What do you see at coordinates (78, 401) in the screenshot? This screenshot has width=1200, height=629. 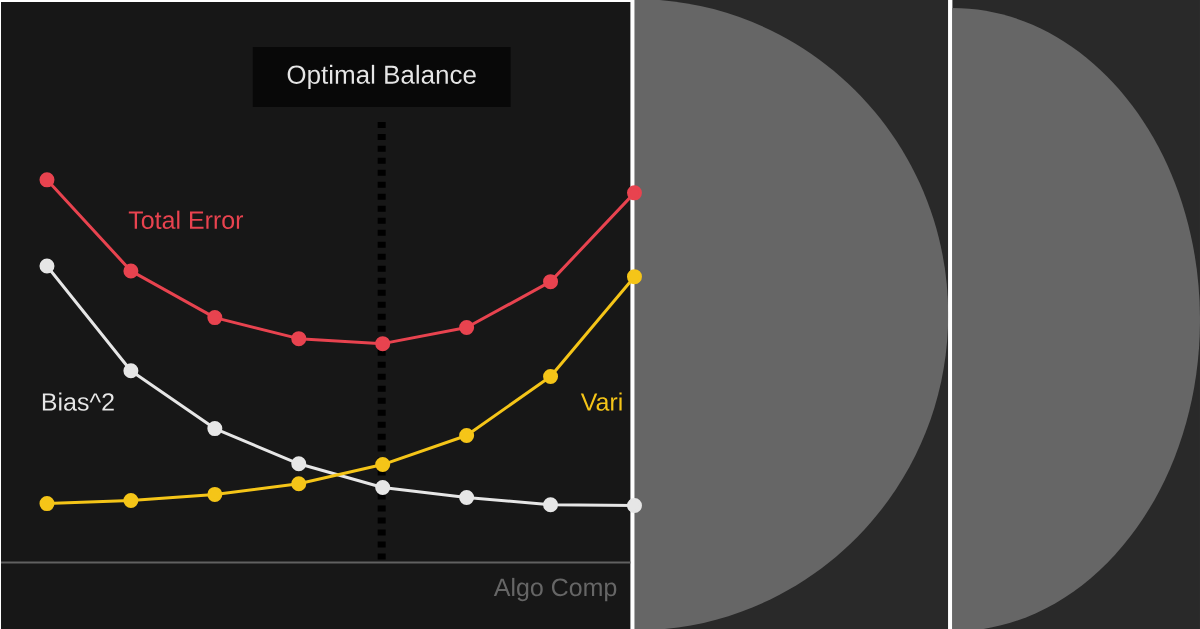 I see `series-label: Bias^2` at bounding box center [78, 401].